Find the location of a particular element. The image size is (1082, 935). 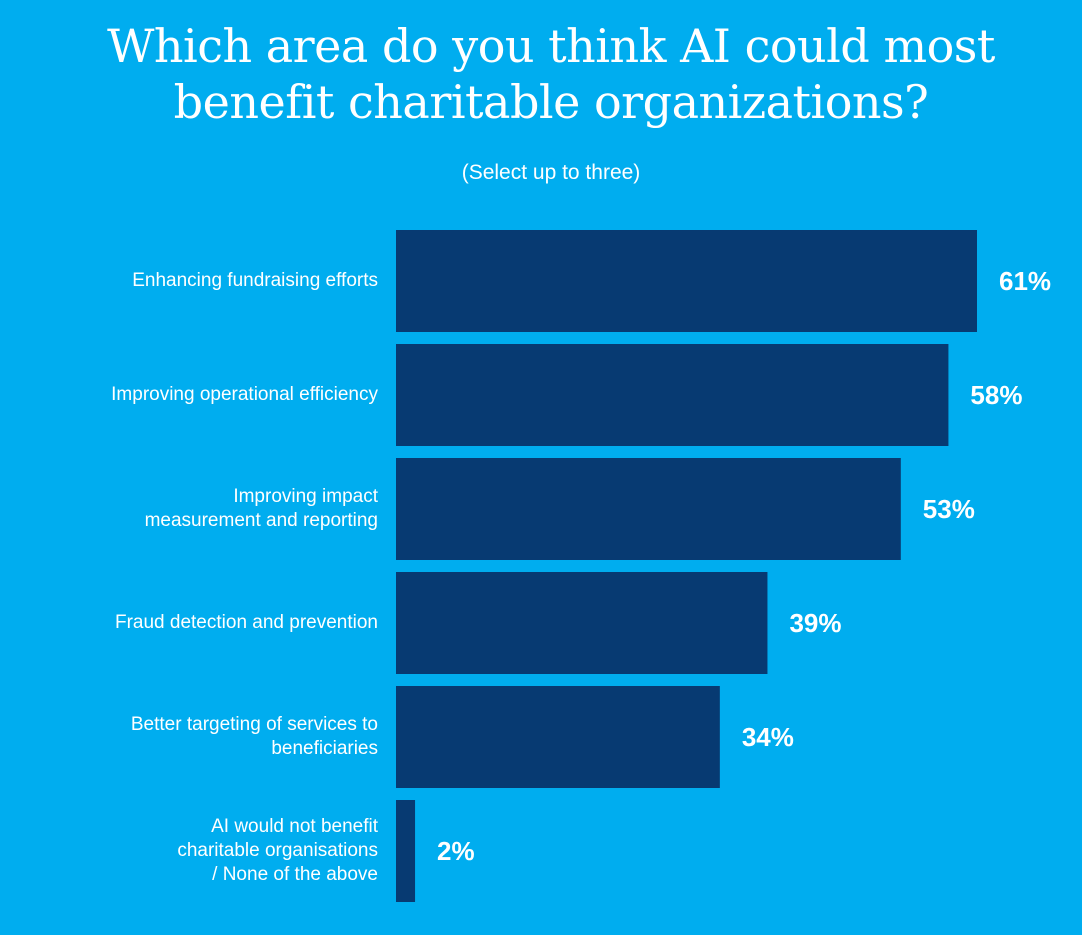

value-label-0: 61% is located at coordinates (1025, 281).